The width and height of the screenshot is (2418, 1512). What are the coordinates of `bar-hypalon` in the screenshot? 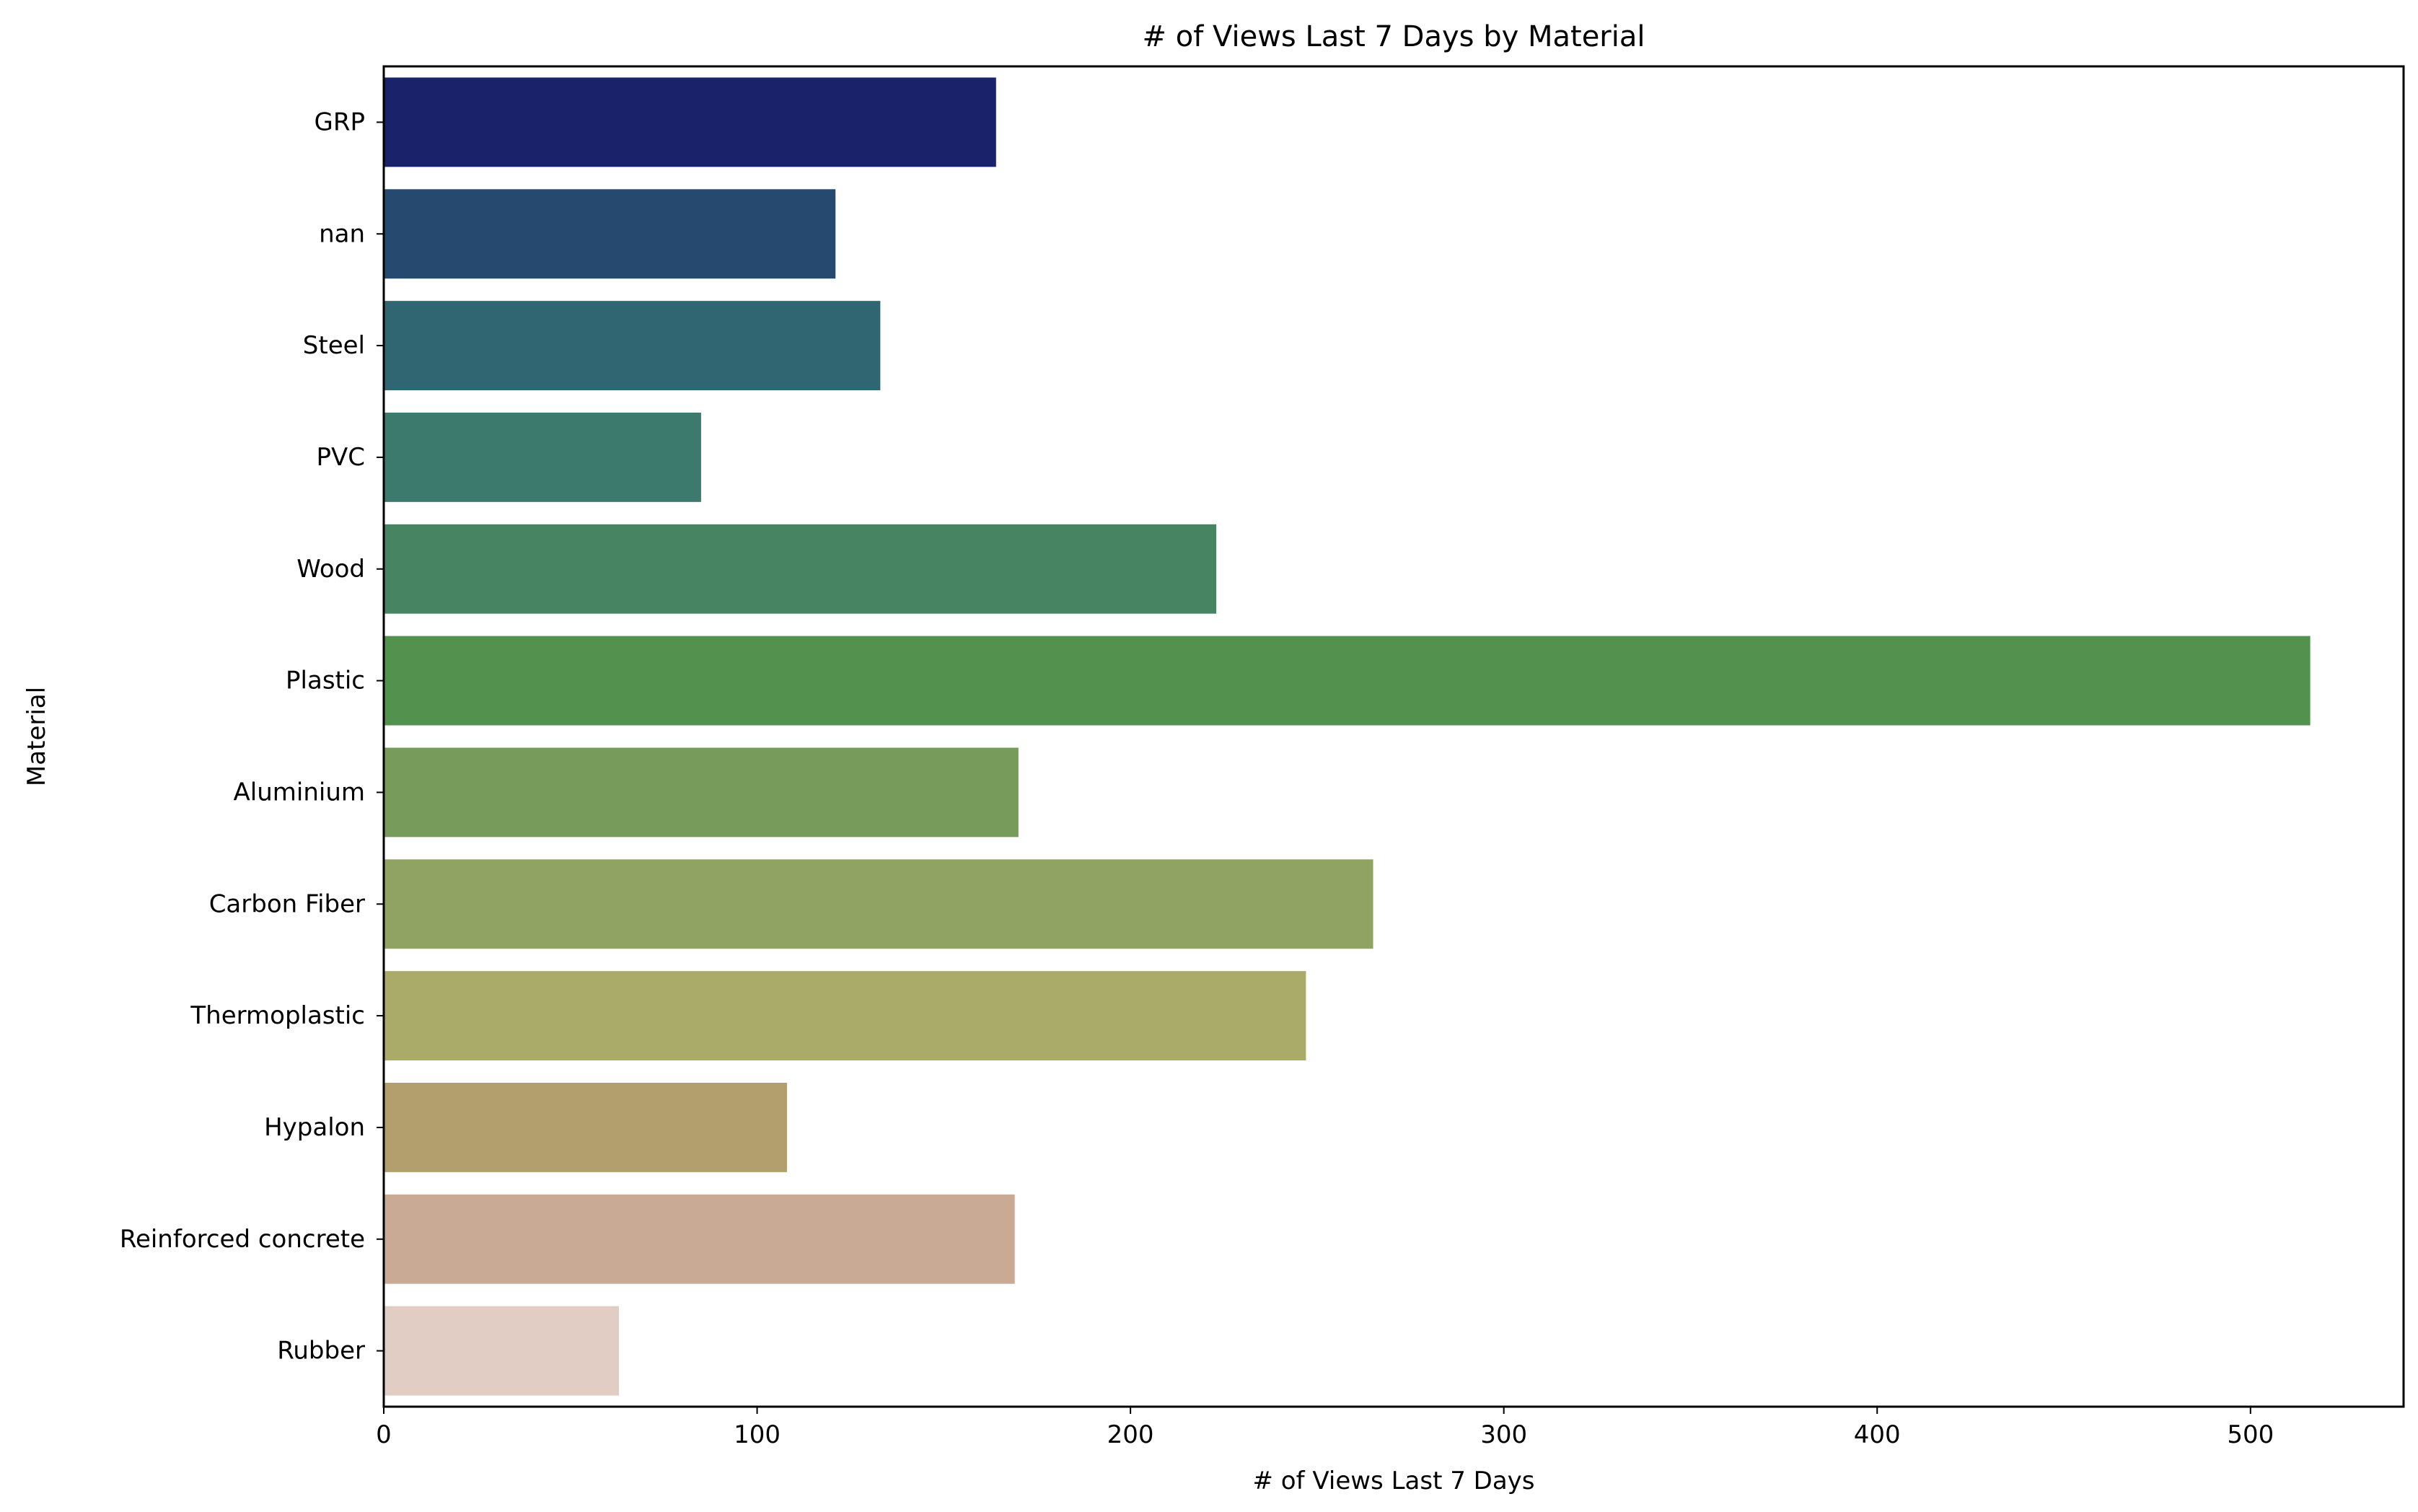 It's located at (585, 1127).